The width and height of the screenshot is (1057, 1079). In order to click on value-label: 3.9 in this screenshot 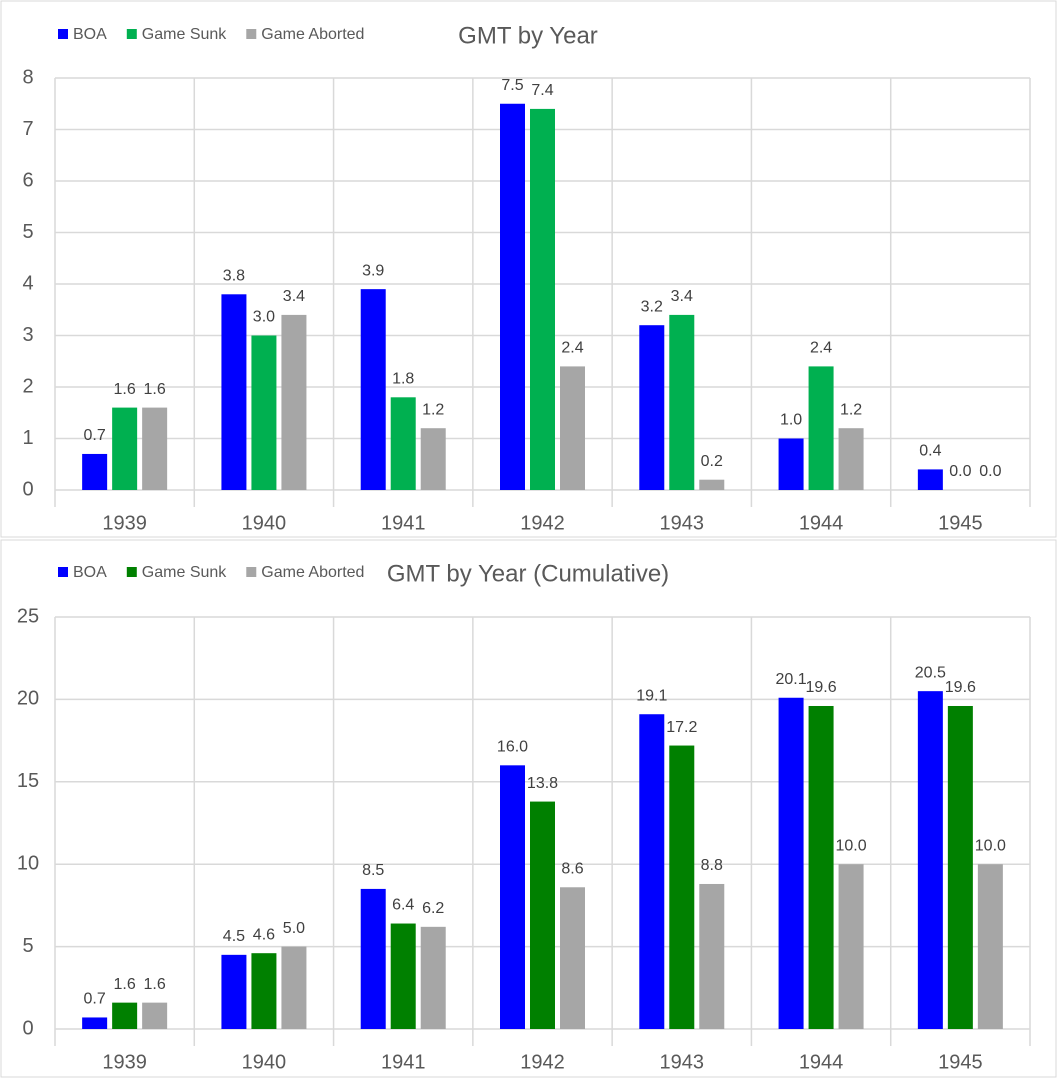, I will do `click(373, 270)`.